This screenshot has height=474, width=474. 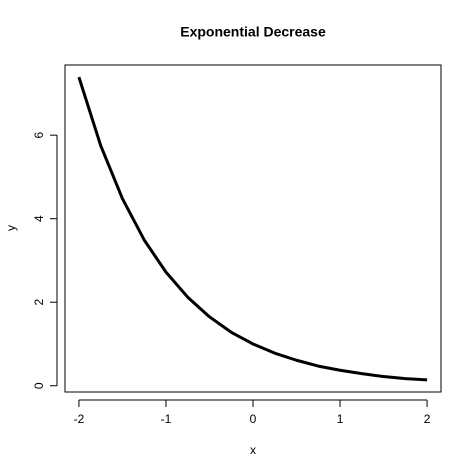 What do you see at coordinates (39, 218) in the screenshot?
I see `y-tick-label: 4` at bounding box center [39, 218].